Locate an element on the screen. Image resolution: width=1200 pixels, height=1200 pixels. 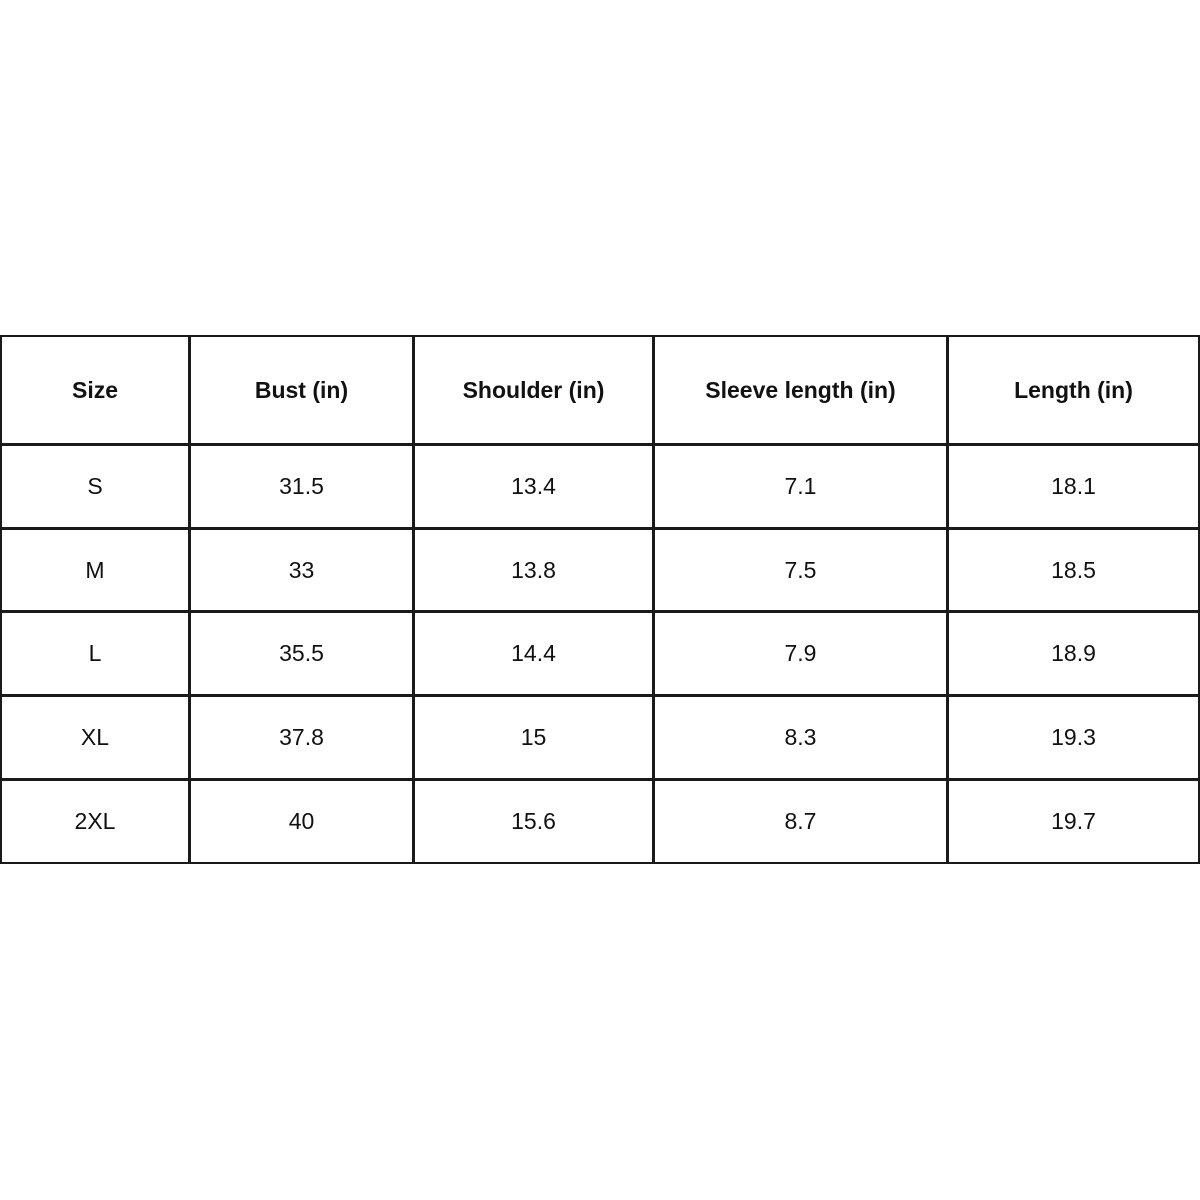
table-cell: 8.7 is located at coordinates (800, 821).